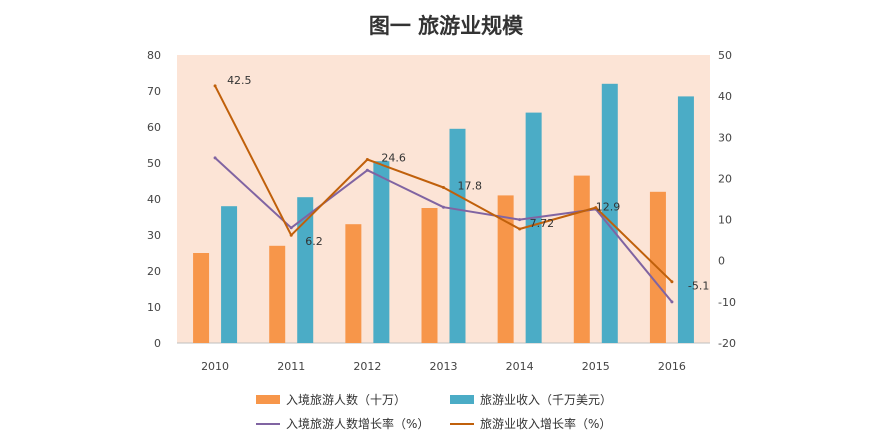  What do you see at coordinates (291, 366) in the screenshot?
I see `x-tick-label: 2011` at bounding box center [291, 366].